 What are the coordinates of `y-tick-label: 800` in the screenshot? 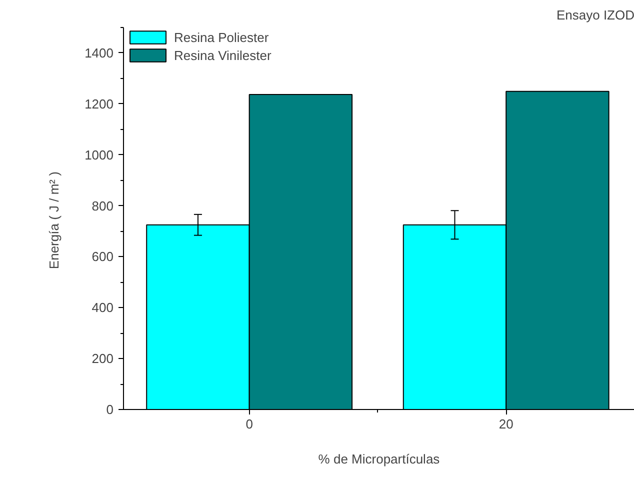 It's located at (103, 206).